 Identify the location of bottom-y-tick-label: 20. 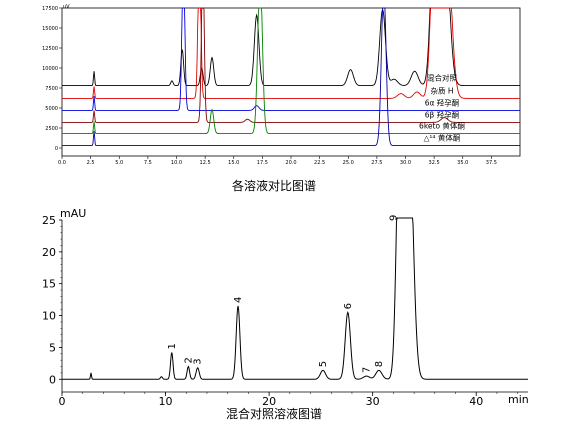
(49, 252).